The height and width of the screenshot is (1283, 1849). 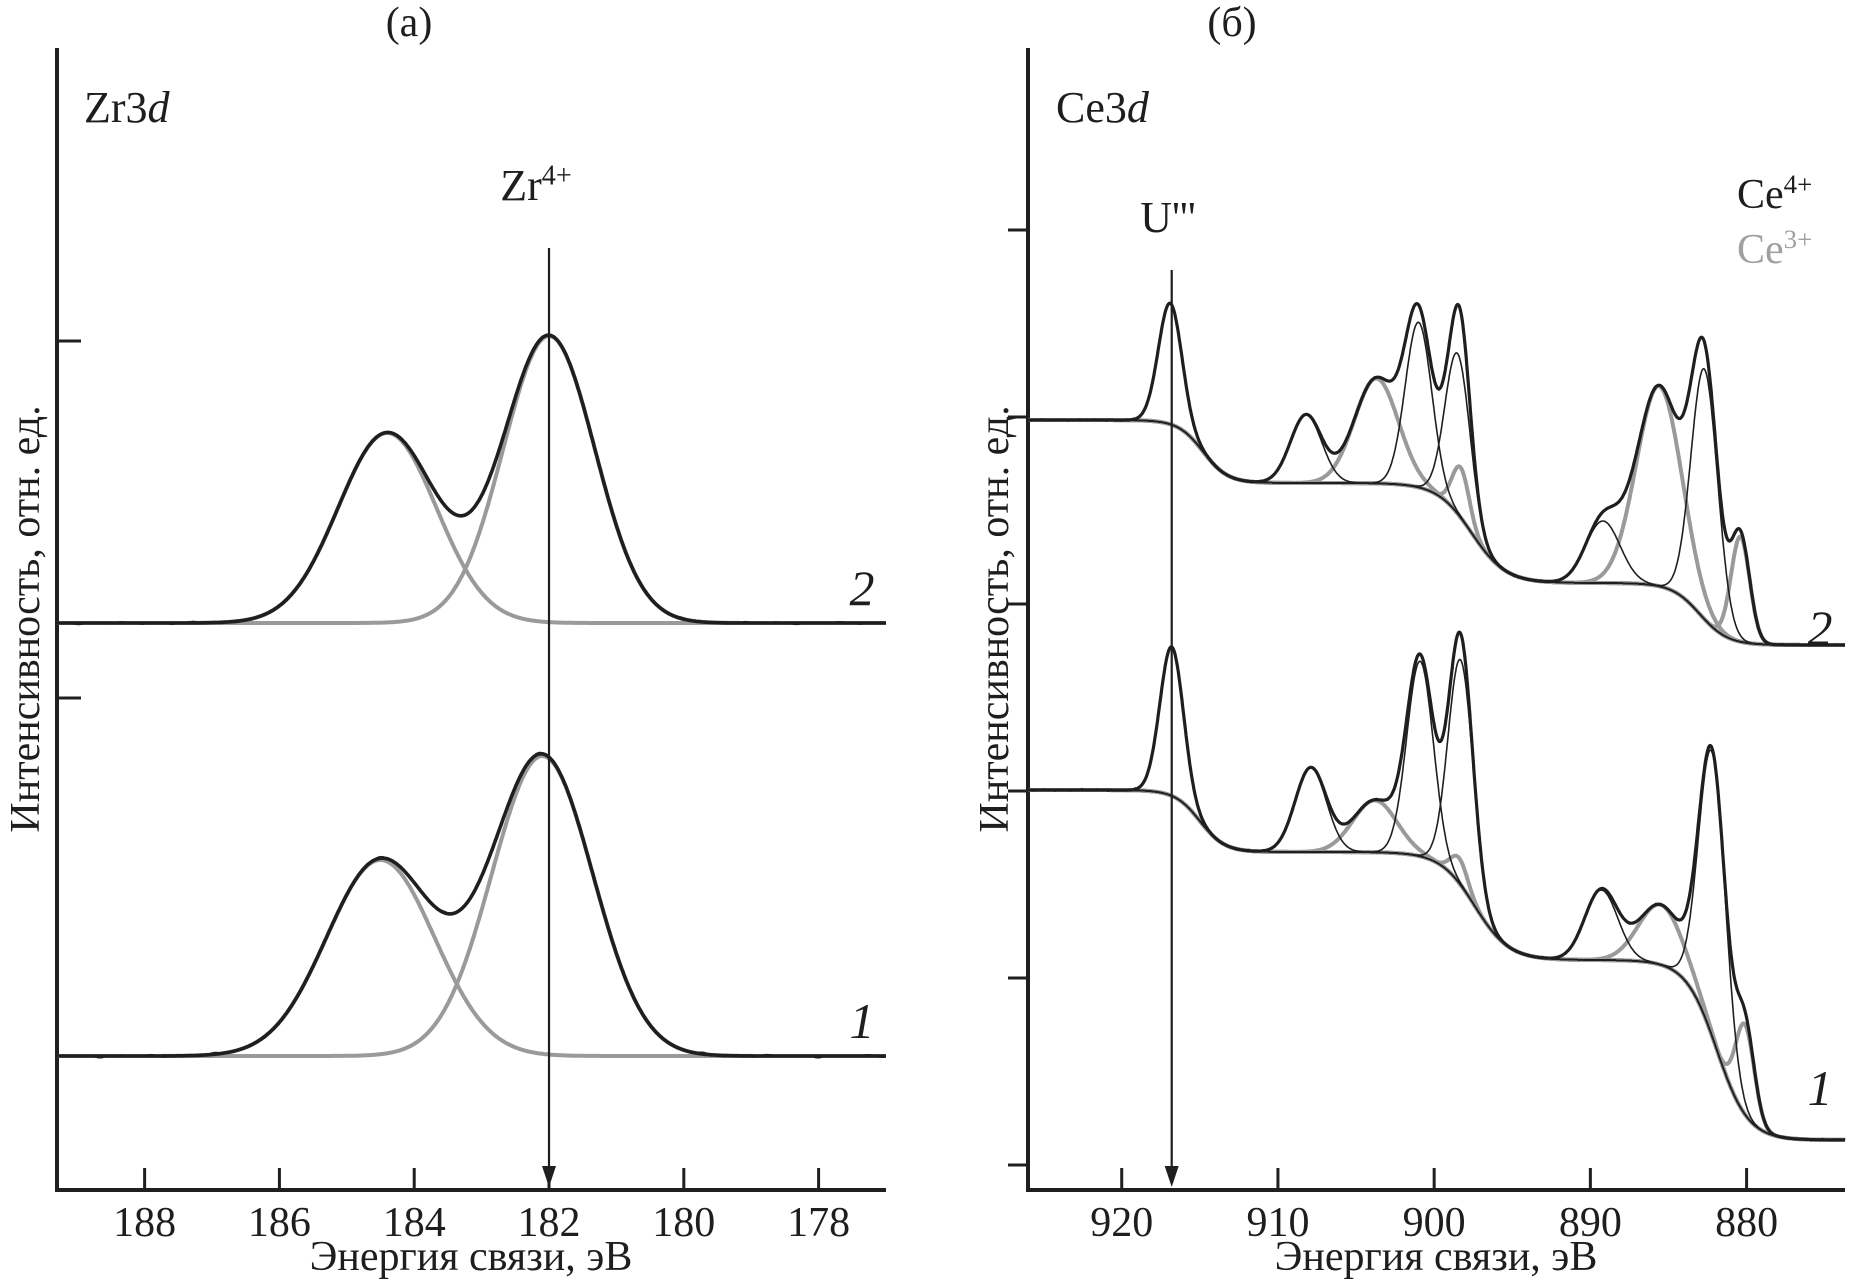 What do you see at coordinates (26, 619) in the screenshot?
I see `panel-a-y-axis-label: Интенсивность, отн. ед.` at bounding box center [26, 619].